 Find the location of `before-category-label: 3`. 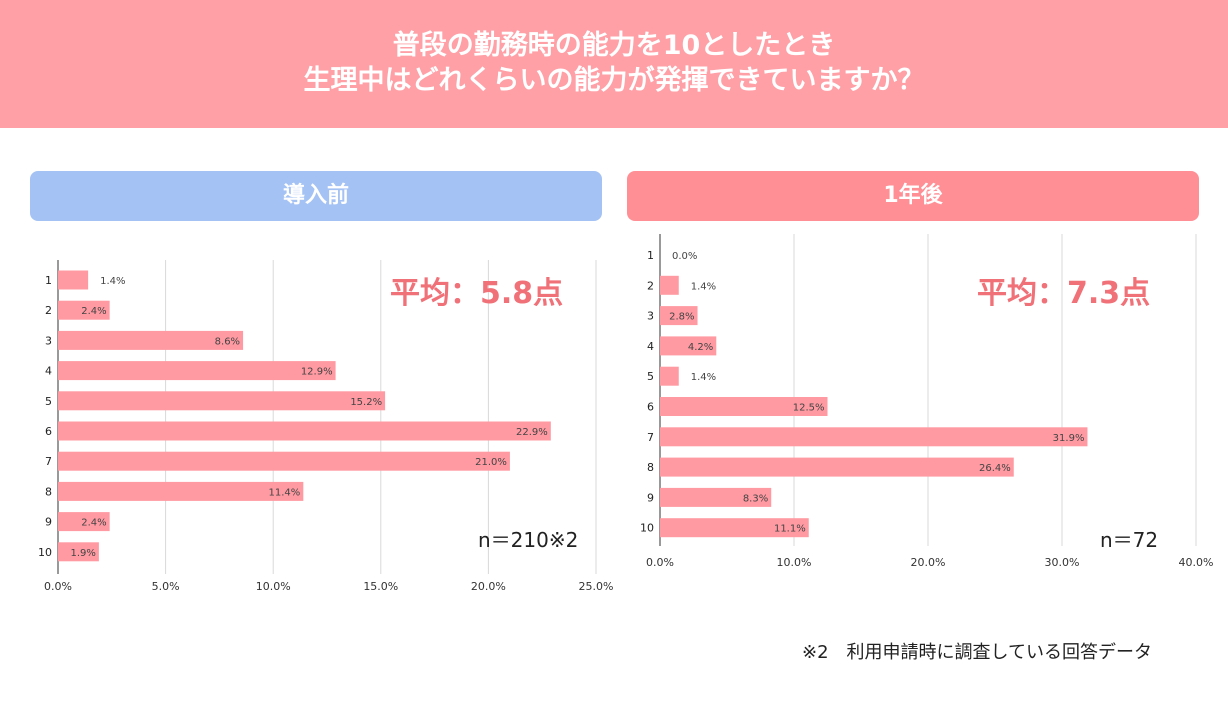

before-category-label: 3 is located at coordinates (48, 340).